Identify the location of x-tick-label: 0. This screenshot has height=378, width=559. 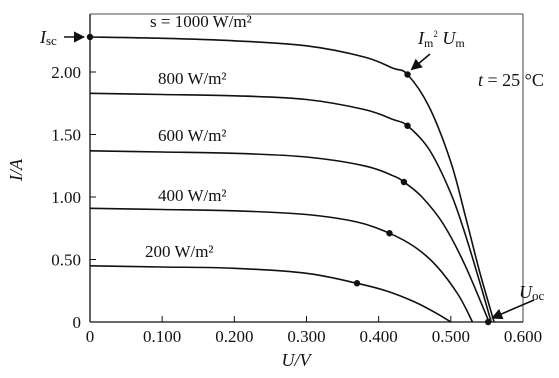
(90, 336).